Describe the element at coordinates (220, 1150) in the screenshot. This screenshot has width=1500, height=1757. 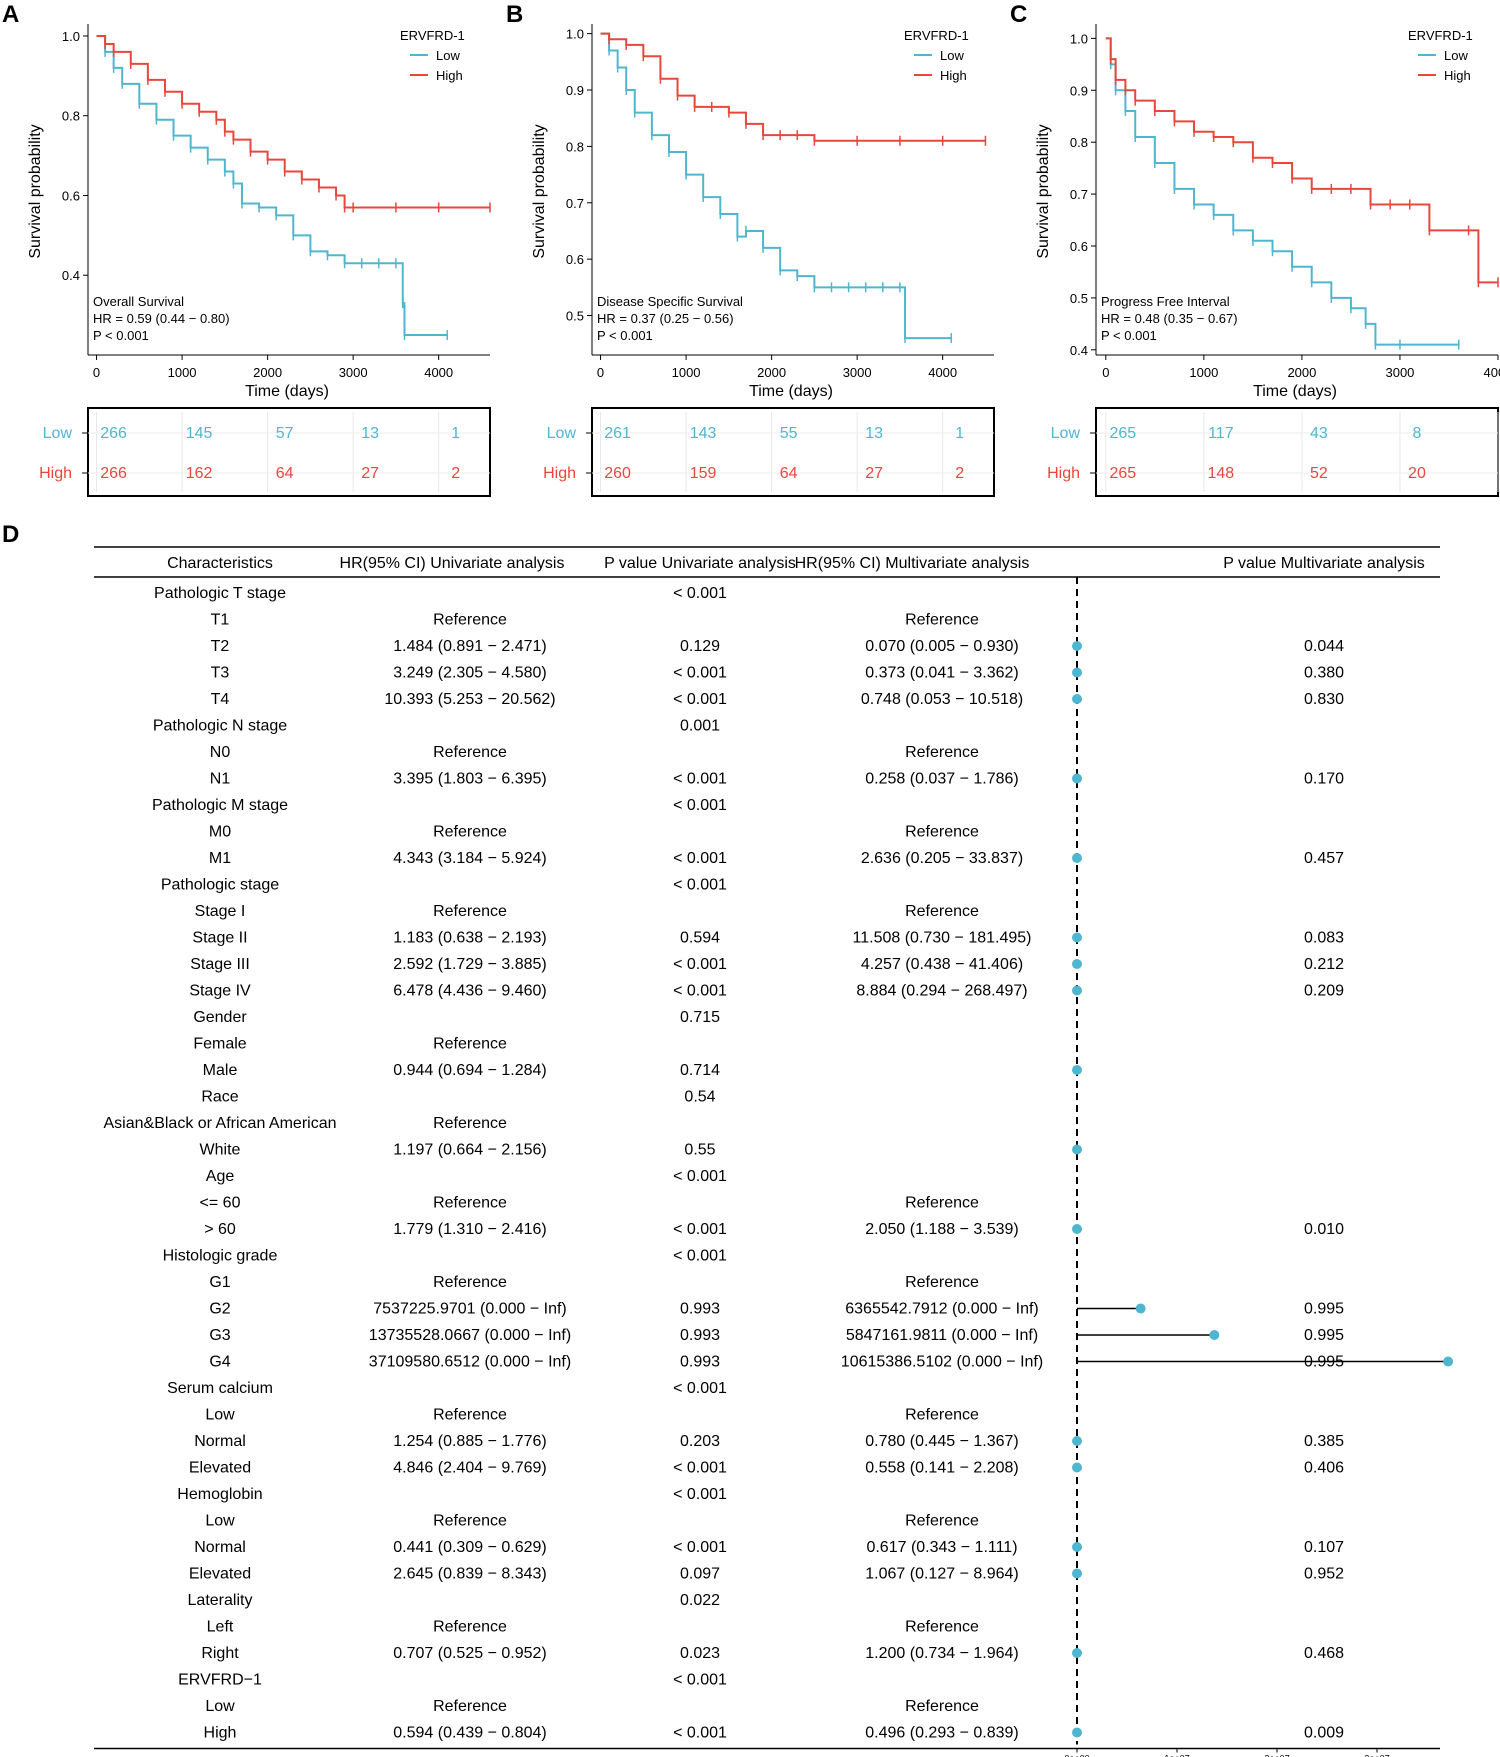
I see `characteristic: White` at that location.